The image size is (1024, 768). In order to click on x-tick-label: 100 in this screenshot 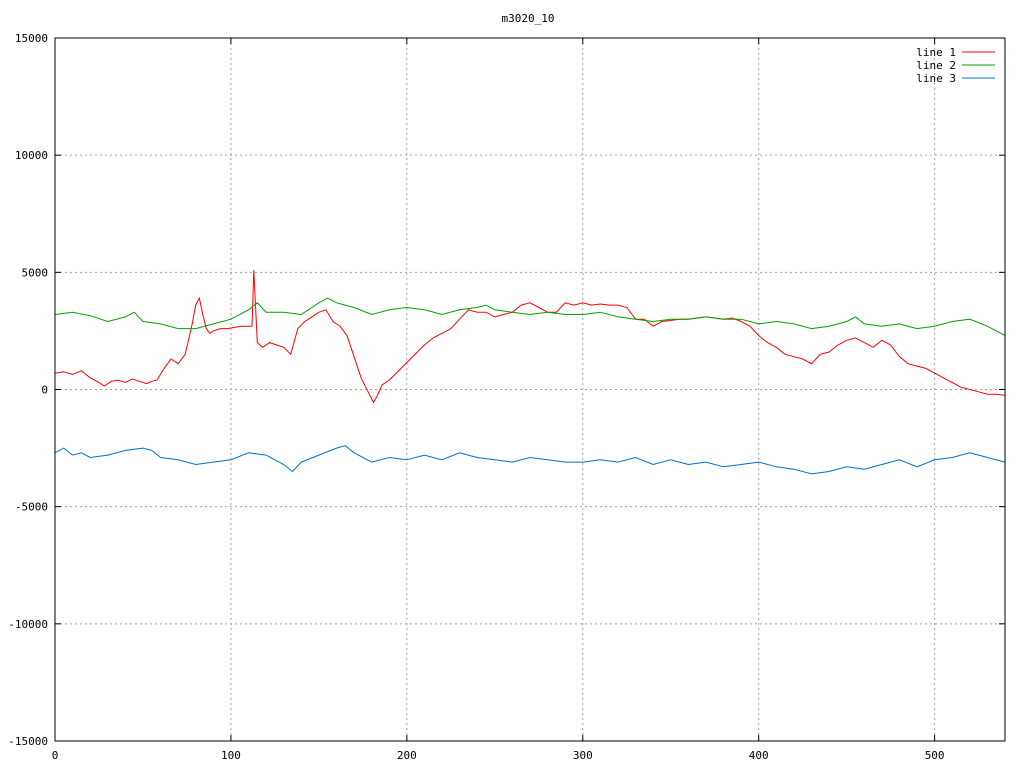, I will do `click(231, 755)`.